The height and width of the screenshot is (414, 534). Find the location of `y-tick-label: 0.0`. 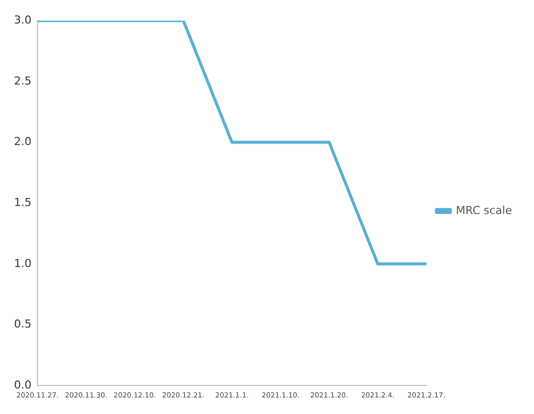

y-tick-label: 0.0 is located at coordinates (23, 385).